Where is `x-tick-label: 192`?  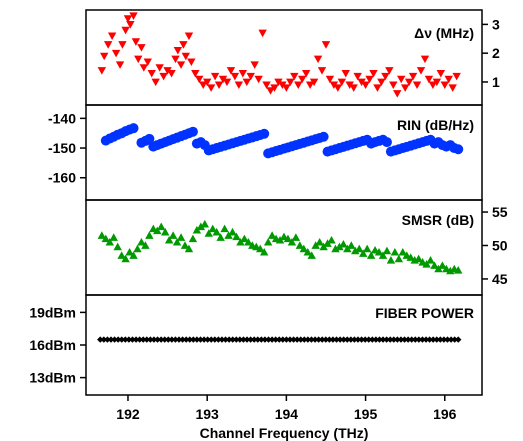 x-tick-label: 192 is located at coordinates (128, 414).